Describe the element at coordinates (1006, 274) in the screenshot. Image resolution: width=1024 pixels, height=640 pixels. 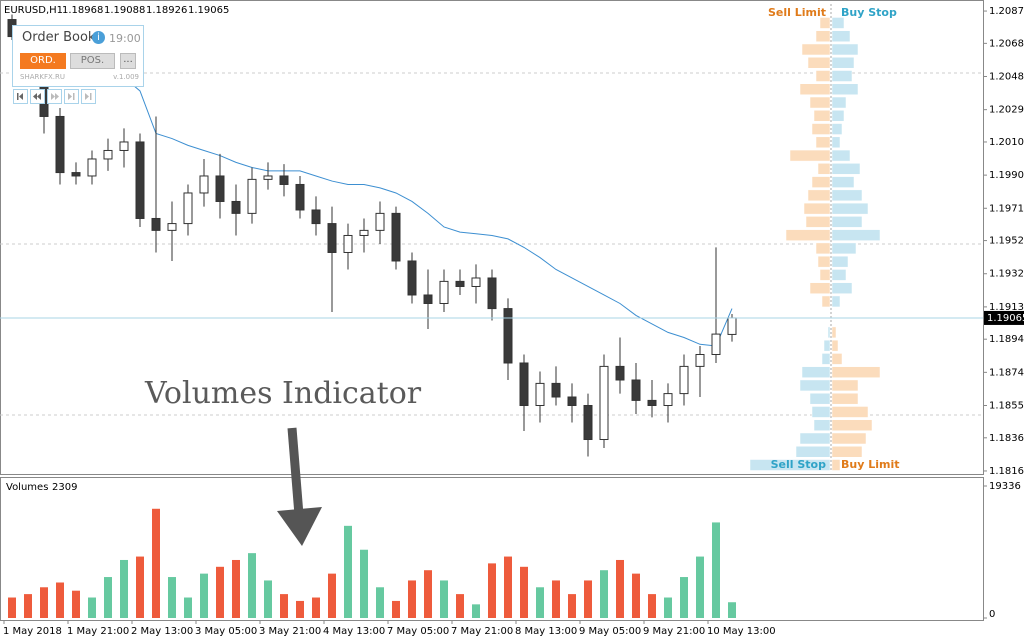
I see `y-tick-label: 1.19325` at that location.